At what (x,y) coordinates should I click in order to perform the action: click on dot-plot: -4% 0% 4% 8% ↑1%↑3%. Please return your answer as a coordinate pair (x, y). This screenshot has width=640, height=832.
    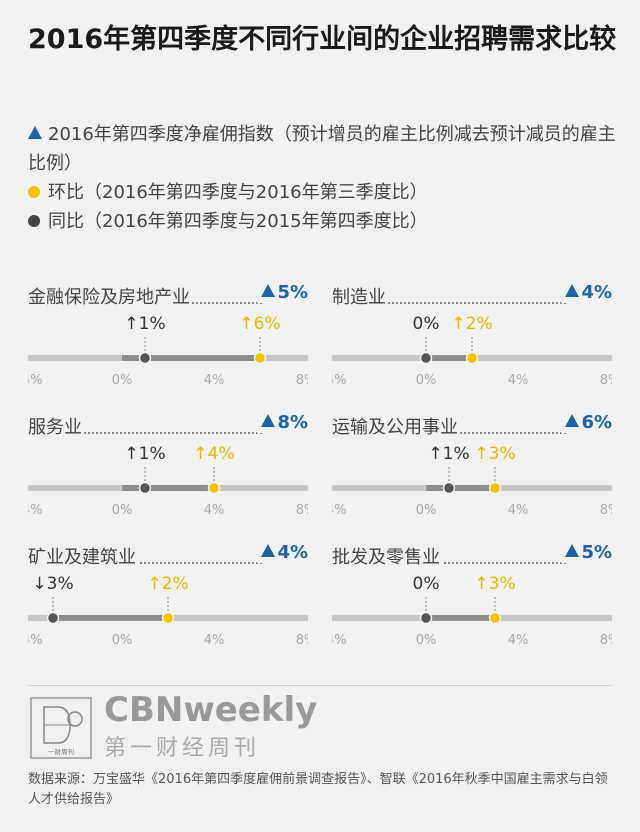
    Looking at the image, I should click on (472, 481).